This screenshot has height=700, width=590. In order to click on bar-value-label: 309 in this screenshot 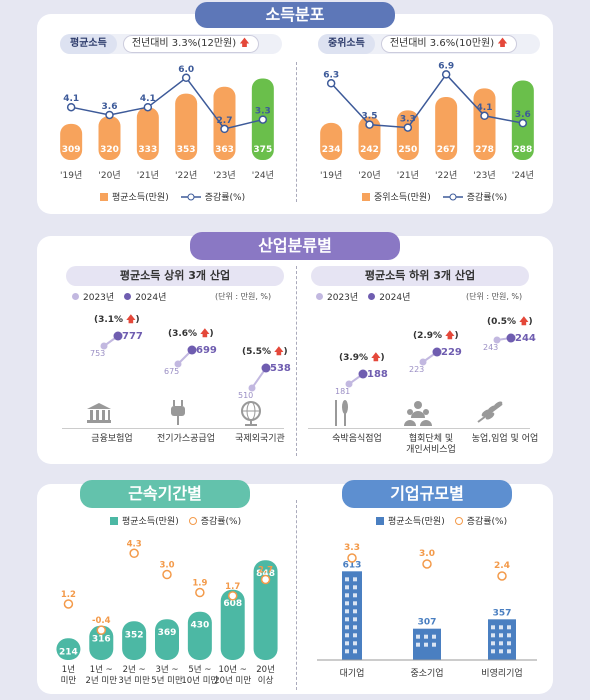, I will do `click(71, 150)`.